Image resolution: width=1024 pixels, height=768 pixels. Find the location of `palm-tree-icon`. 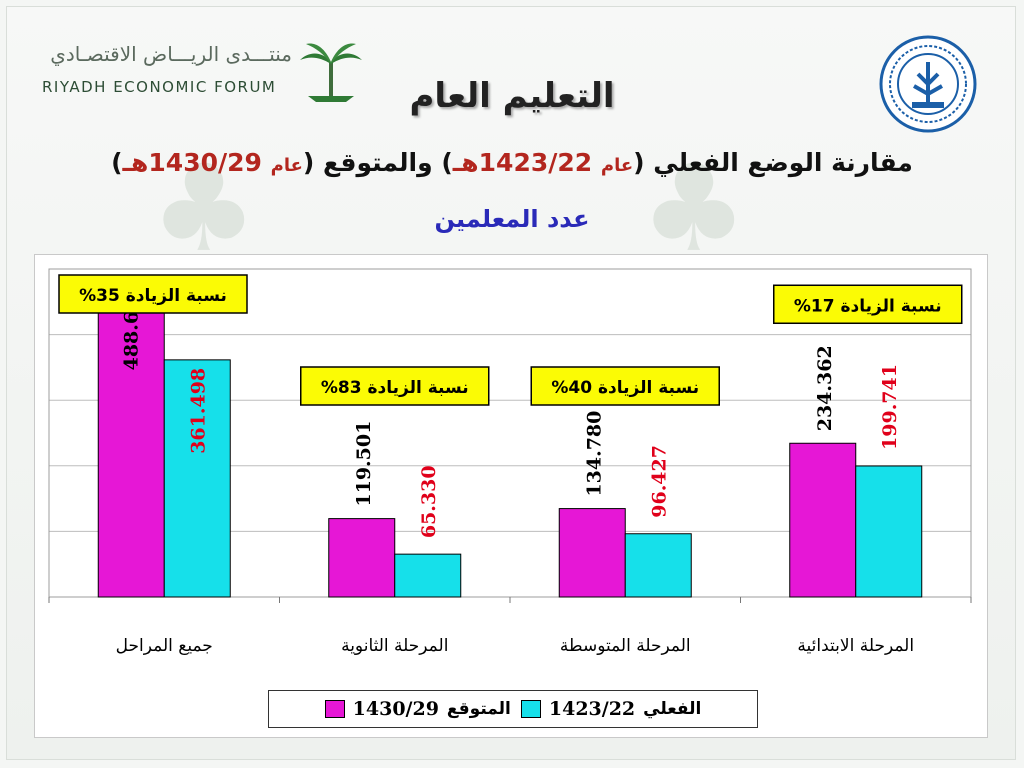

palm-tree-icon is located at coordinates (331, 72).